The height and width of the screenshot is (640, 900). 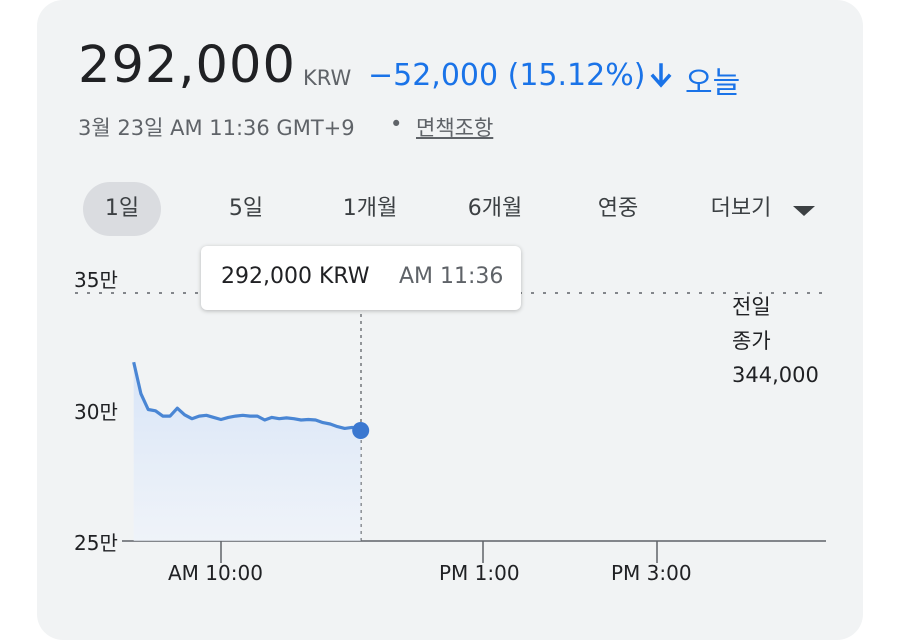 I want to click on tab-ytd: 연중, so click(x=618, y=208).